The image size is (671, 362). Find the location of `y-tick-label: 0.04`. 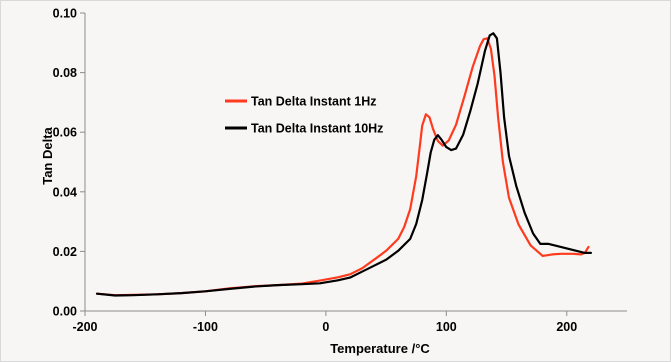

y-tick-label: 0.04 is located at coordinates (65, 192).